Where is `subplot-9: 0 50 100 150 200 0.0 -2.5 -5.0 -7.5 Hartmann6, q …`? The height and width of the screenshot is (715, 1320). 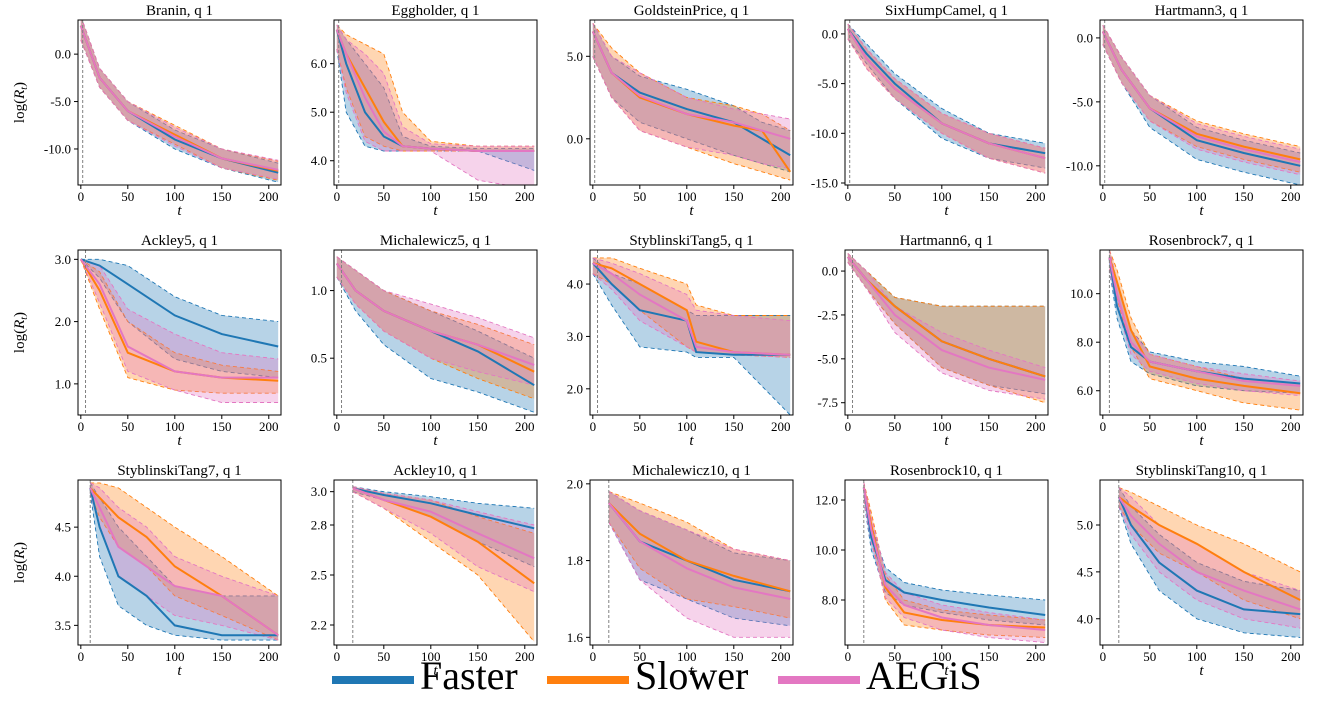 subplot-9: 0 50 100 150 200 0.0 -2.5 -5.0 -7.5 Hartmann6, q … is located at coordinates (933, 341).